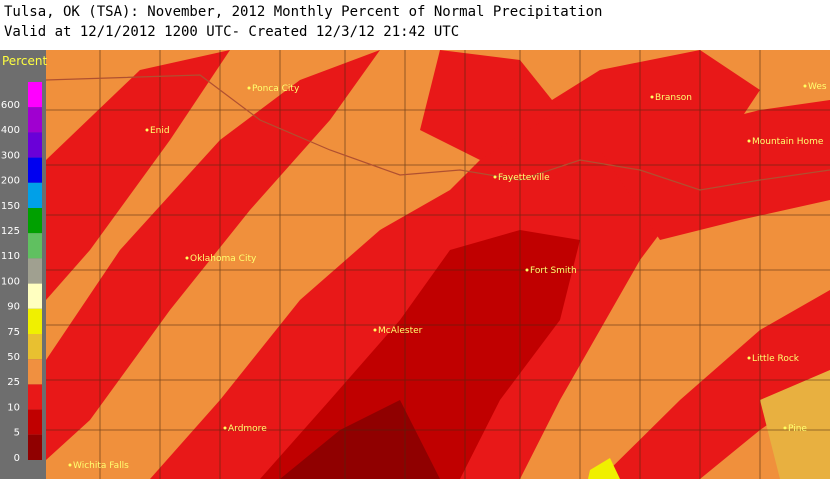 Image resolution: width=830 pixels, height=479 pixels. Describe the element at coordinates (553, 271) in the screenshot. I see `city-label: Fort Smith` at that location.